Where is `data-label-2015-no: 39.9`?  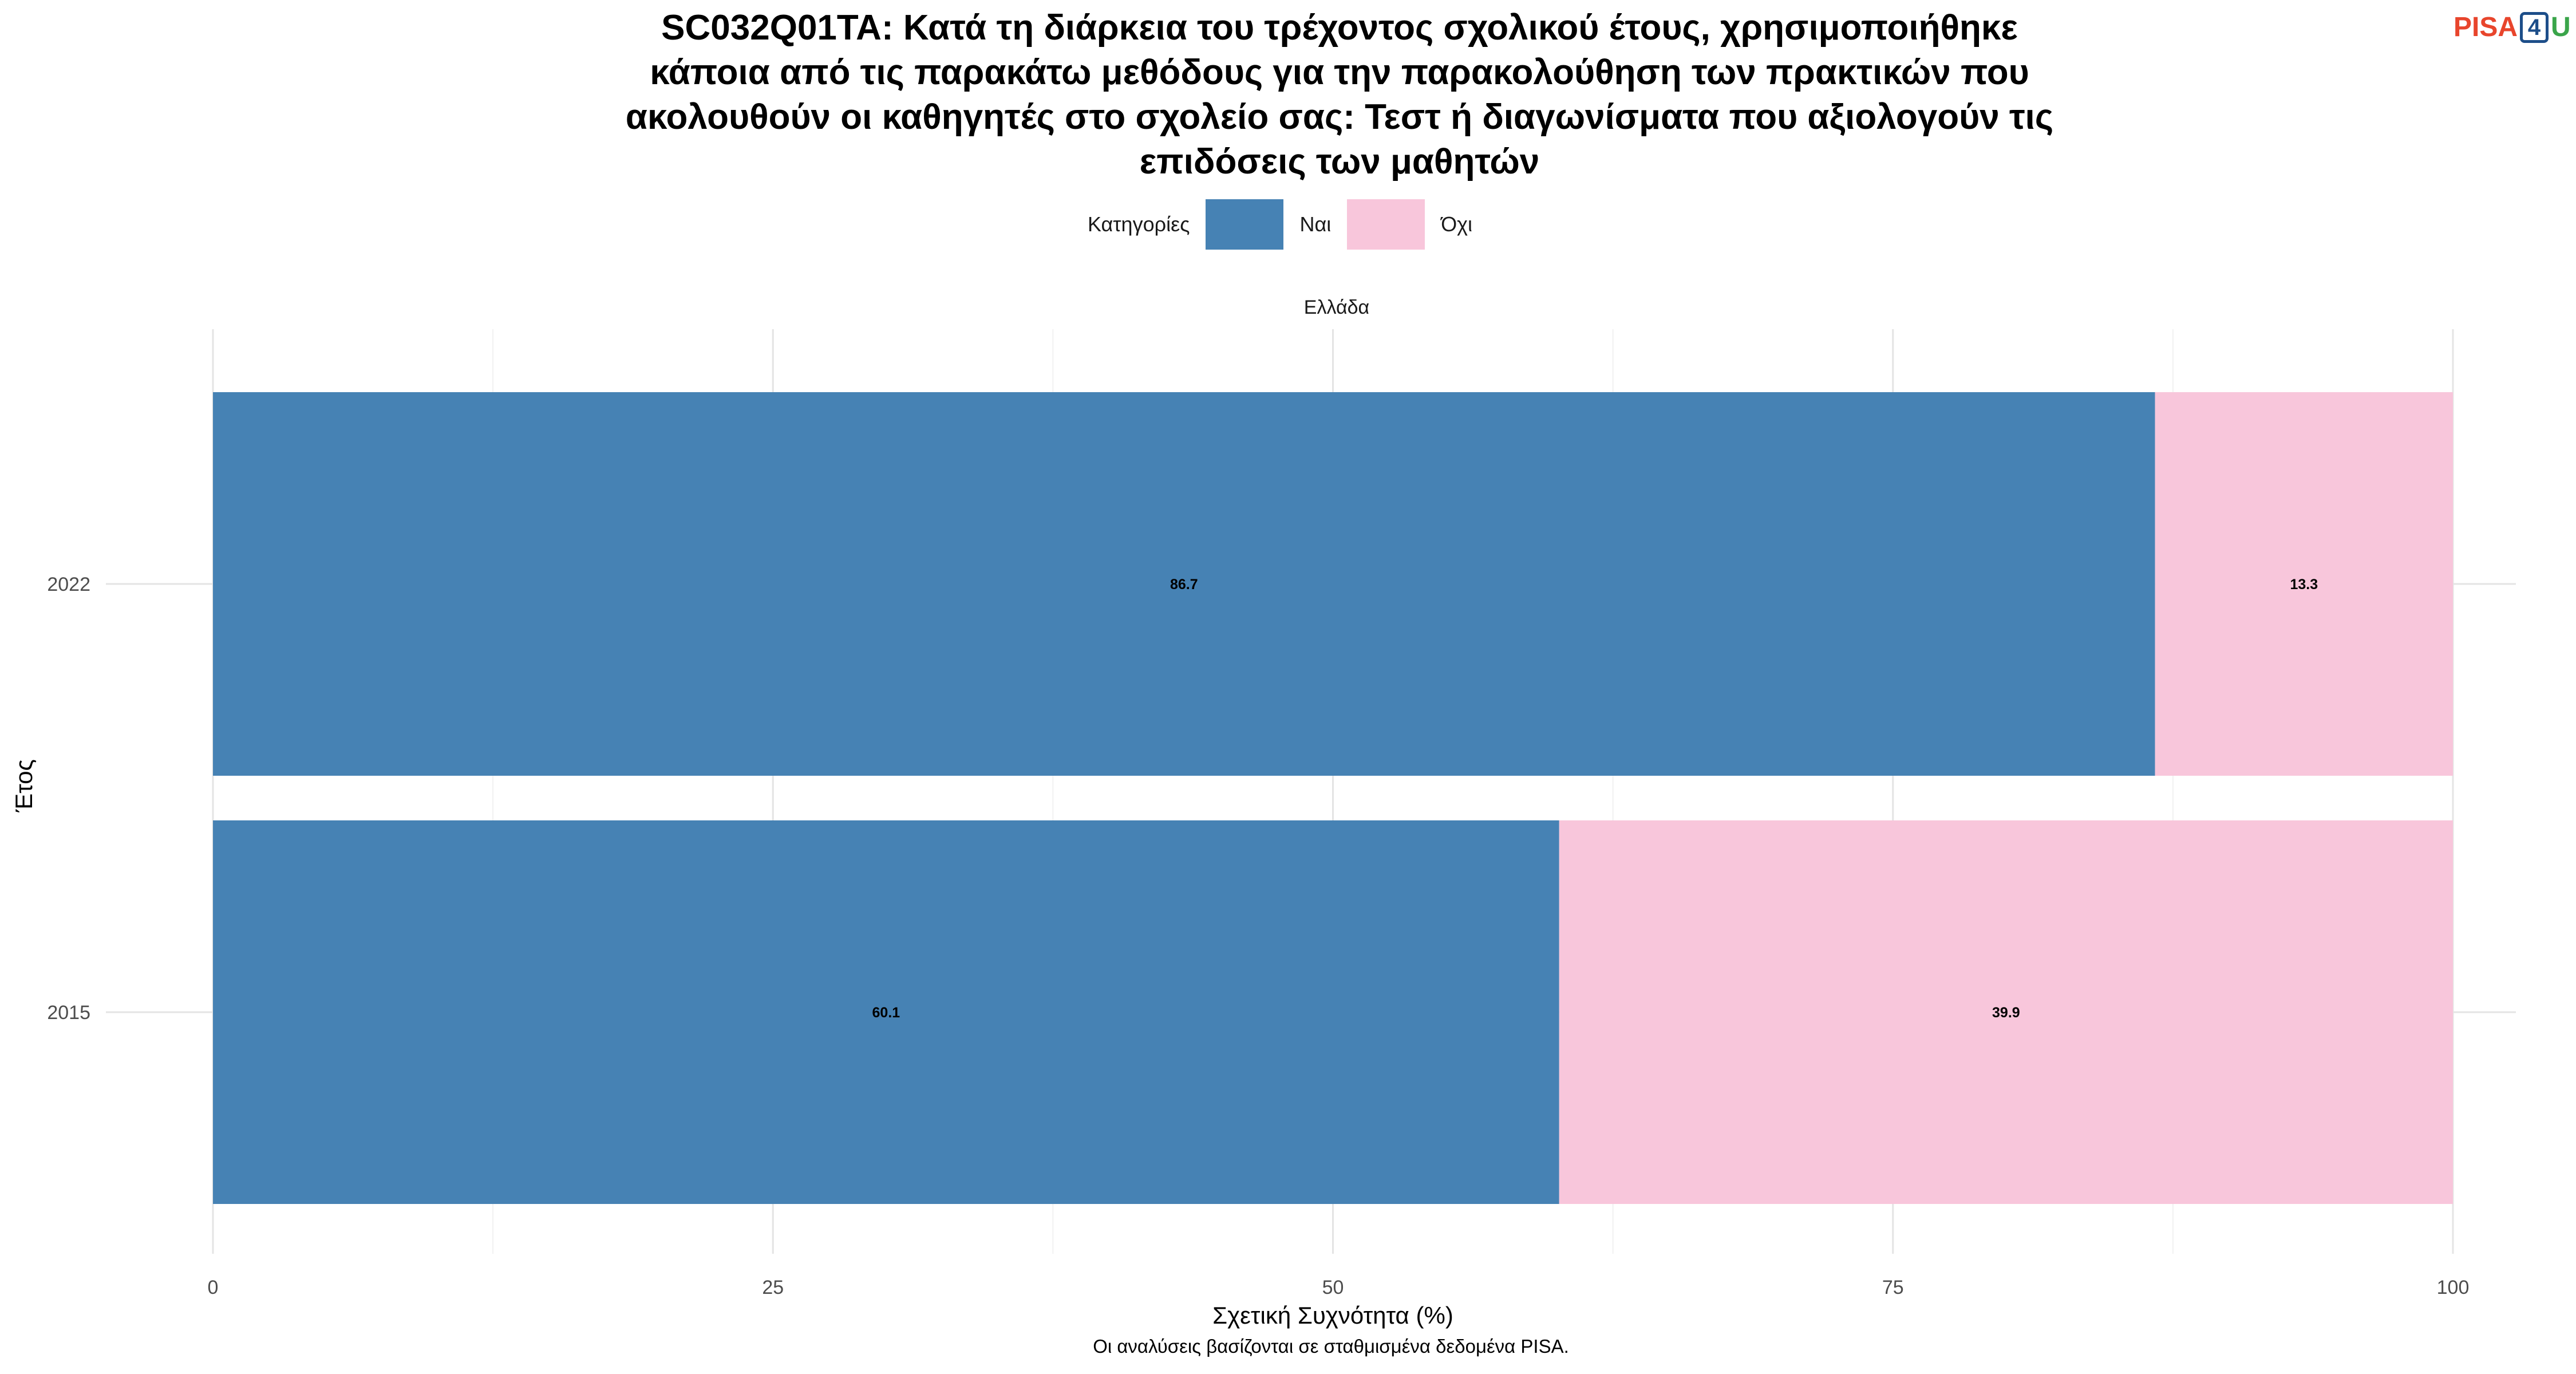 data-label-2015-no: 39.9 is located at coordinates (2006, 1013).